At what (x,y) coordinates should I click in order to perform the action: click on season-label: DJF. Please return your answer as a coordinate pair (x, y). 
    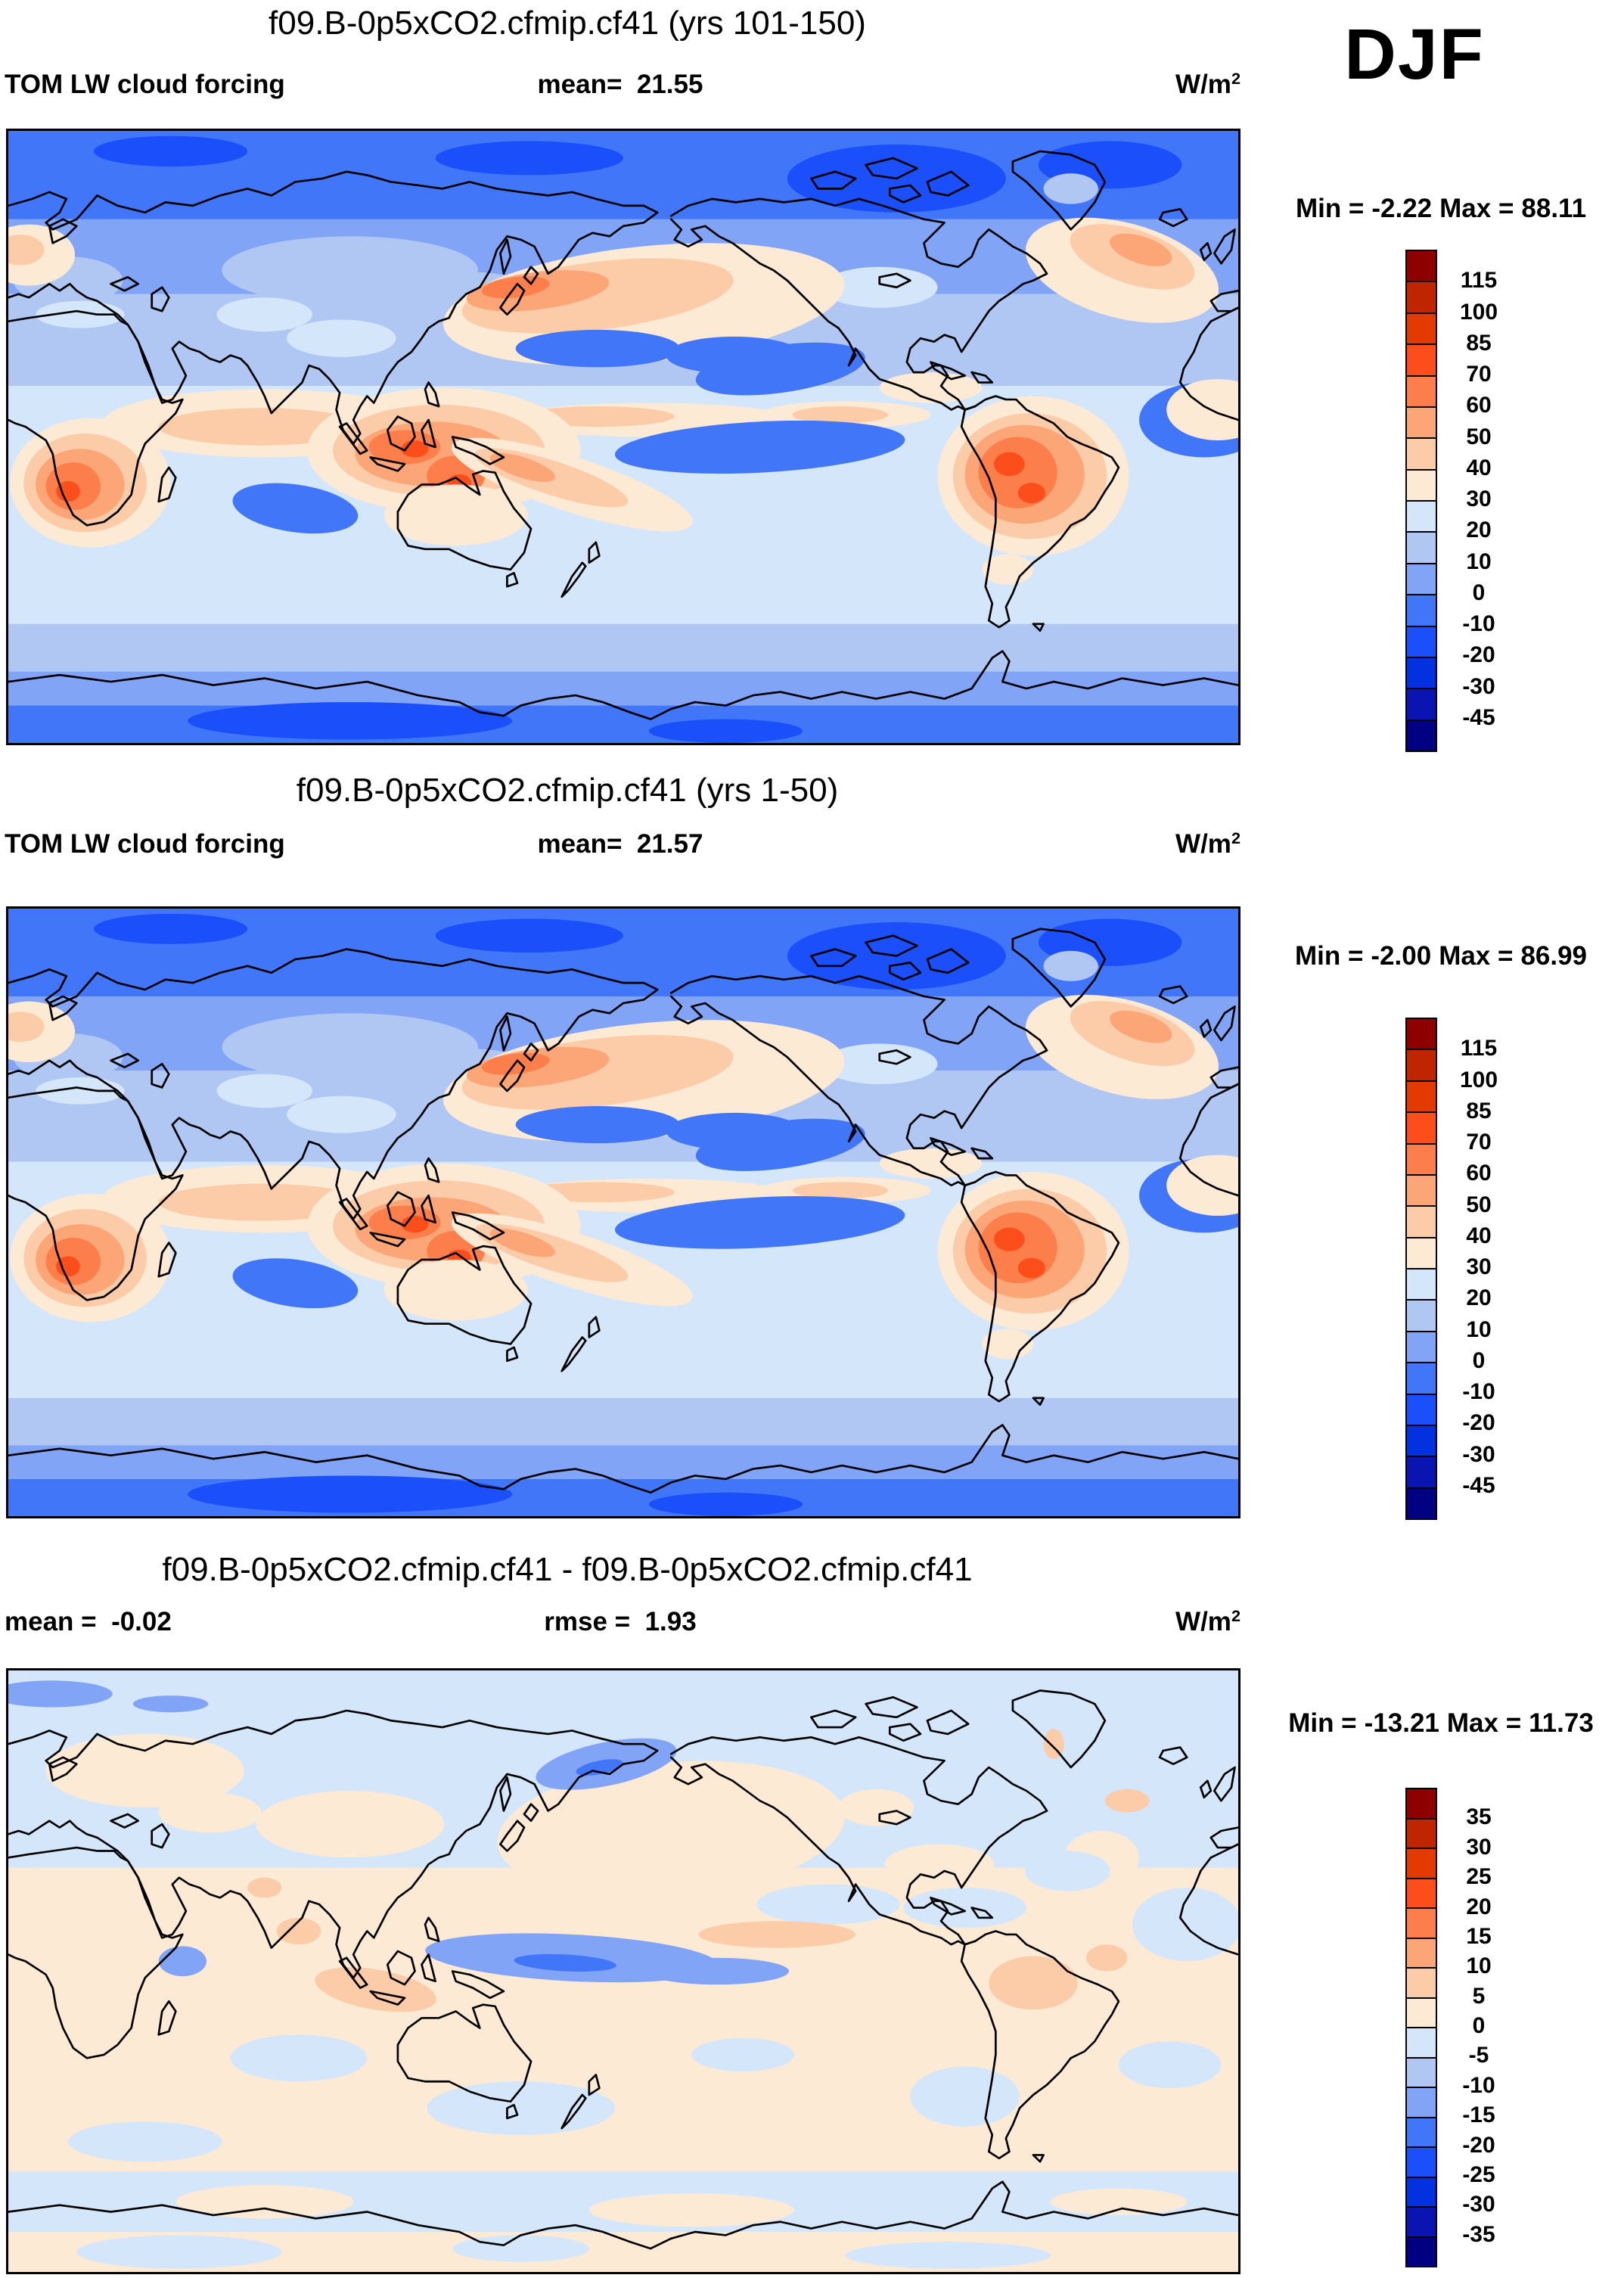
    Looking at the image, I should click on (1414, 54).